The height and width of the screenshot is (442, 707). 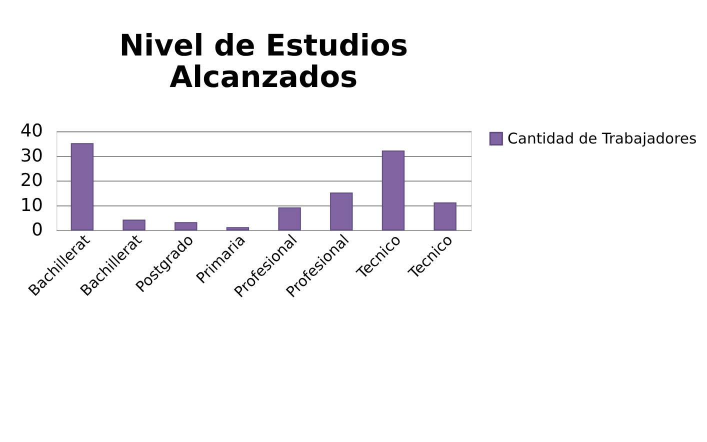 What do you see at coordinates (263, 45) in the screenshot?
I see `text: Nivel de Estudios` at bounding box center [263, 45].